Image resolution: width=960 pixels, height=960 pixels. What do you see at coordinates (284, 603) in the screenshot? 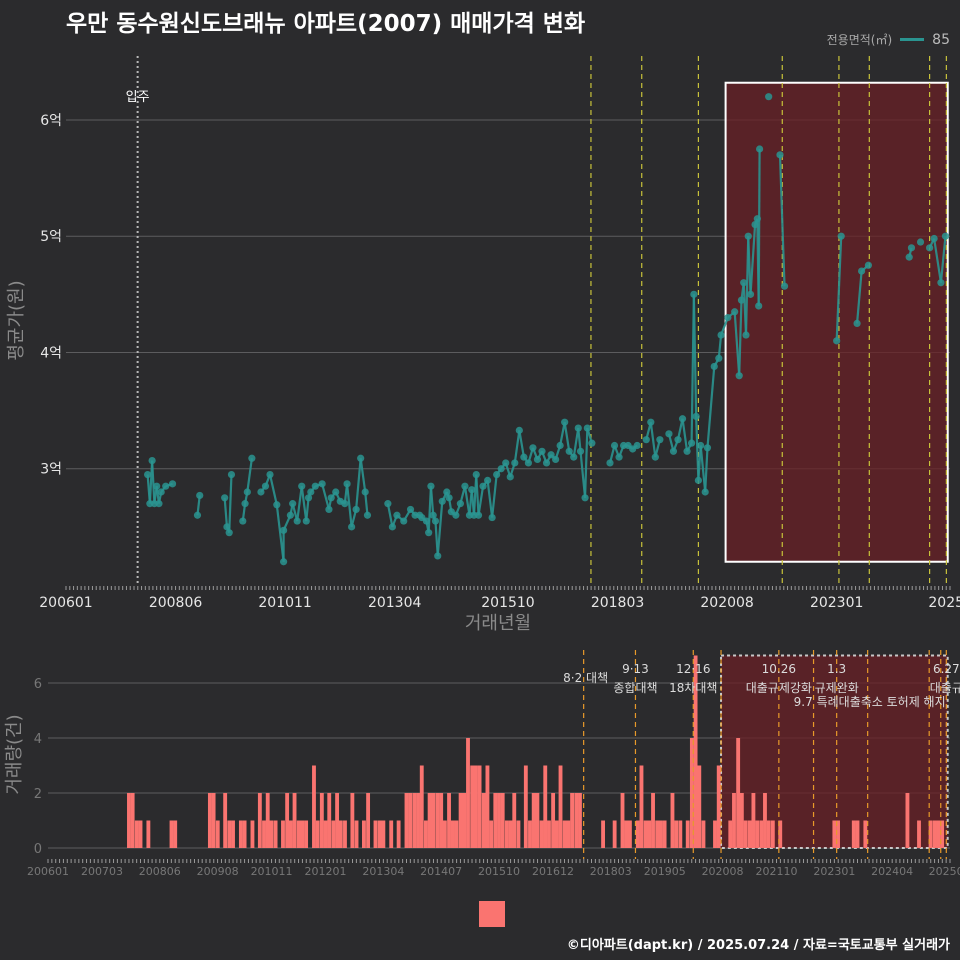
I see `x-tick-label: 201011` at bounding box center [284, 603].